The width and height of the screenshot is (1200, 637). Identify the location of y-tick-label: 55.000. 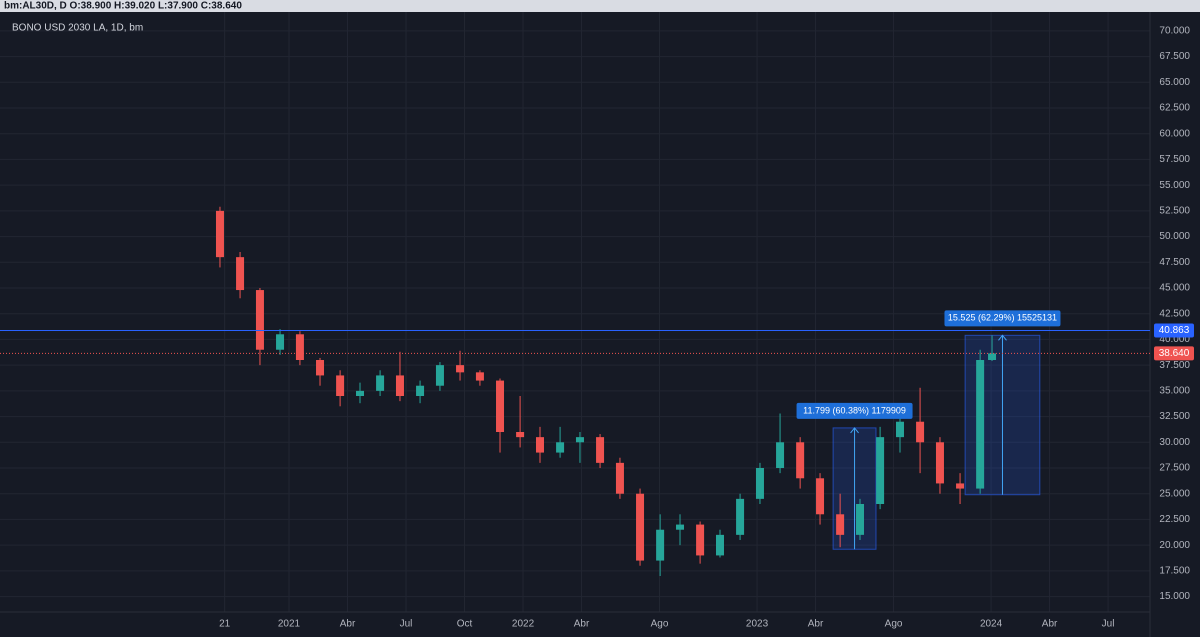
(1174, 185).